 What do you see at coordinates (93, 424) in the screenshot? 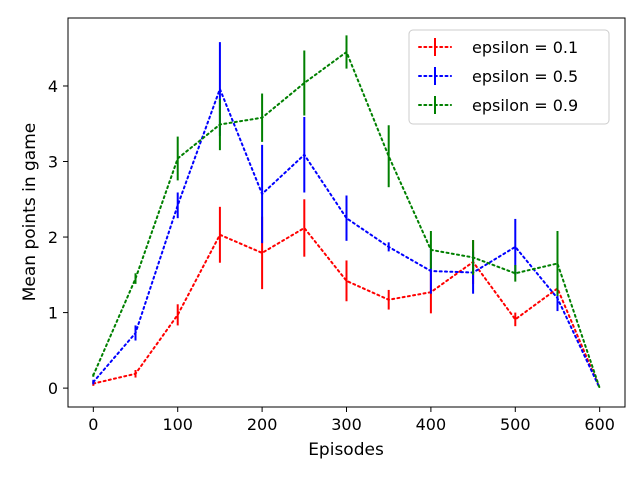
I see `x-tick-label: 0` at bounding box center [93, 424].